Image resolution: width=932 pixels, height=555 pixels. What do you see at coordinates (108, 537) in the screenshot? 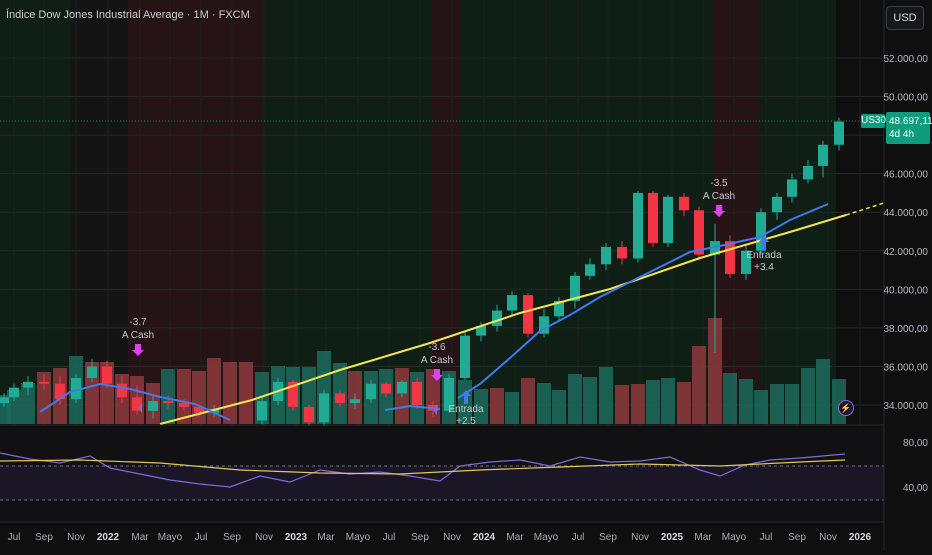
I see `time-tick-label: 2022` at bounding box center [108, 537].